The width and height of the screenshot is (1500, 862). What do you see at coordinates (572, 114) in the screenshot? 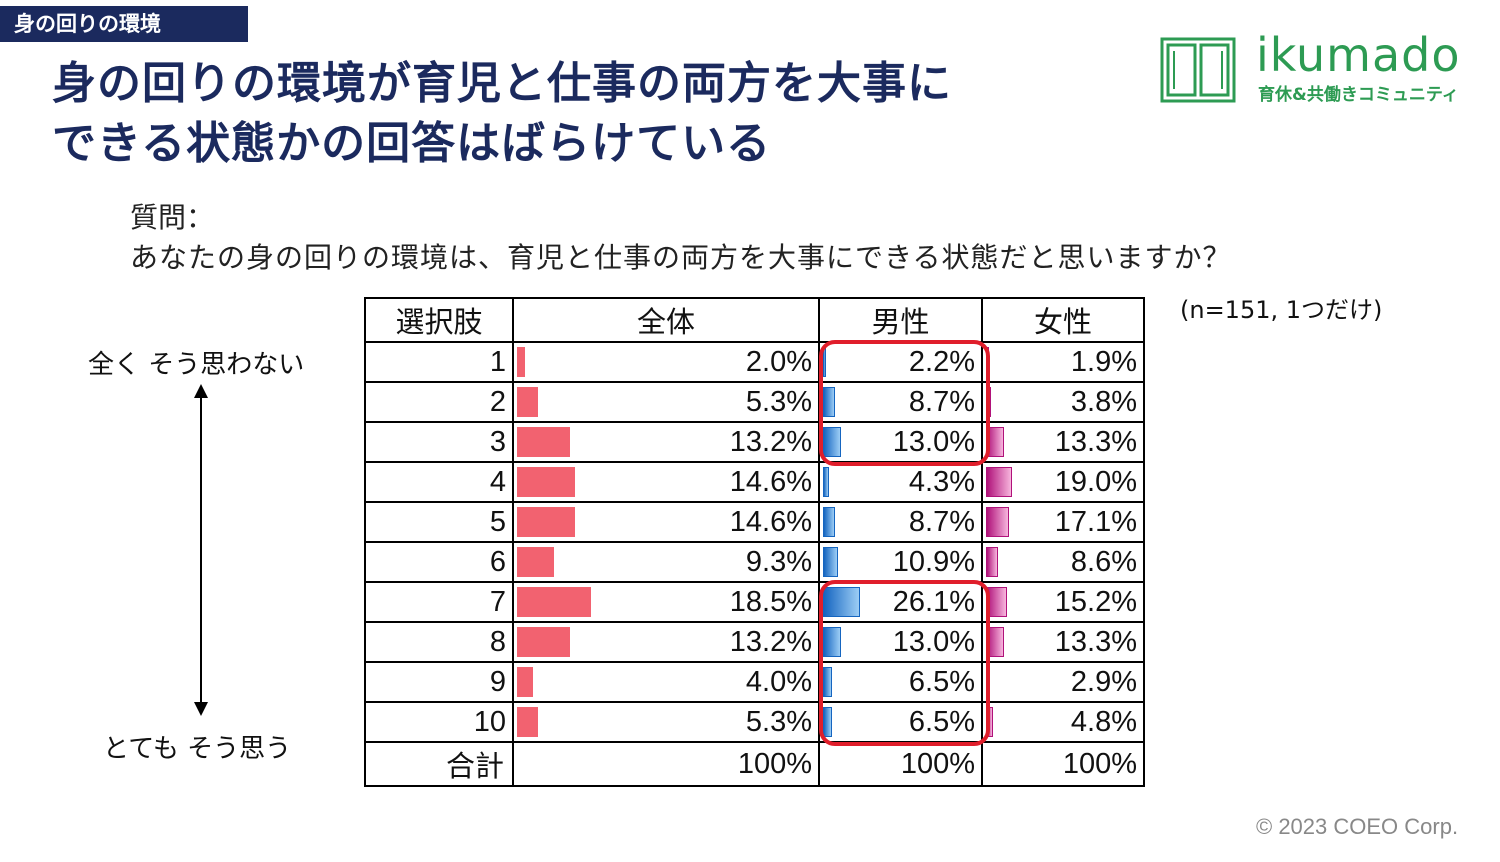
I see `page-title: 身の回りの環境が育児と仕事の両方を大事に できる状態かの回答はばらけている` at bounding box center [572, 114].